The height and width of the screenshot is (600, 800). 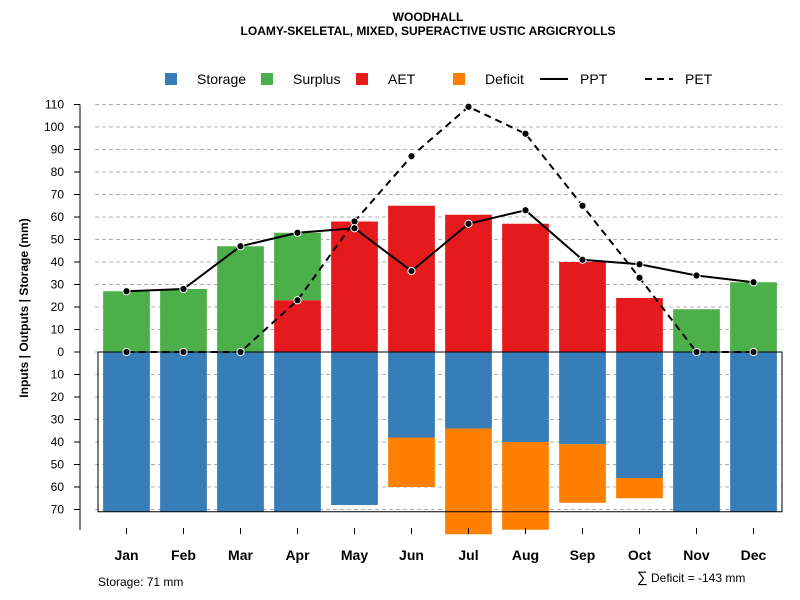 What do you see at coordinates (504, 79) in the screenshot?
I see `legend-label-deficit: Deficit` at bounding box center [504, 79].